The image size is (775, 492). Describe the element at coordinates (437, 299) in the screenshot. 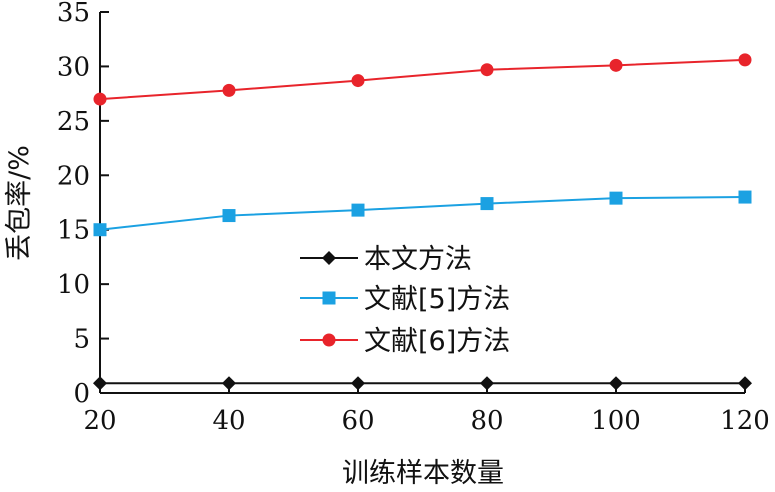

I see `legend-label: 文献[5]方法` at that location.